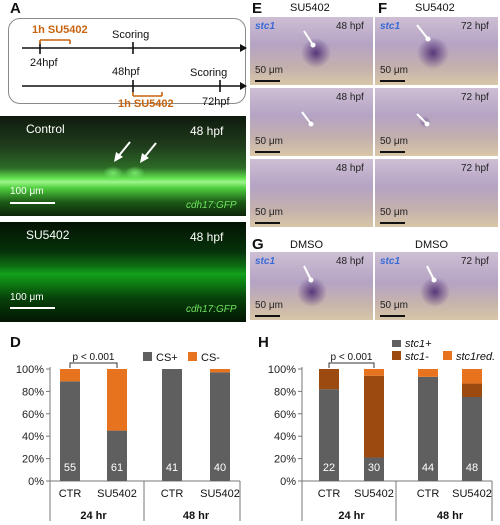 Image resolution: width=500 pixels, height=525 pixels. I want to click on panel-e-condition: SU5402, so click(310, 8).